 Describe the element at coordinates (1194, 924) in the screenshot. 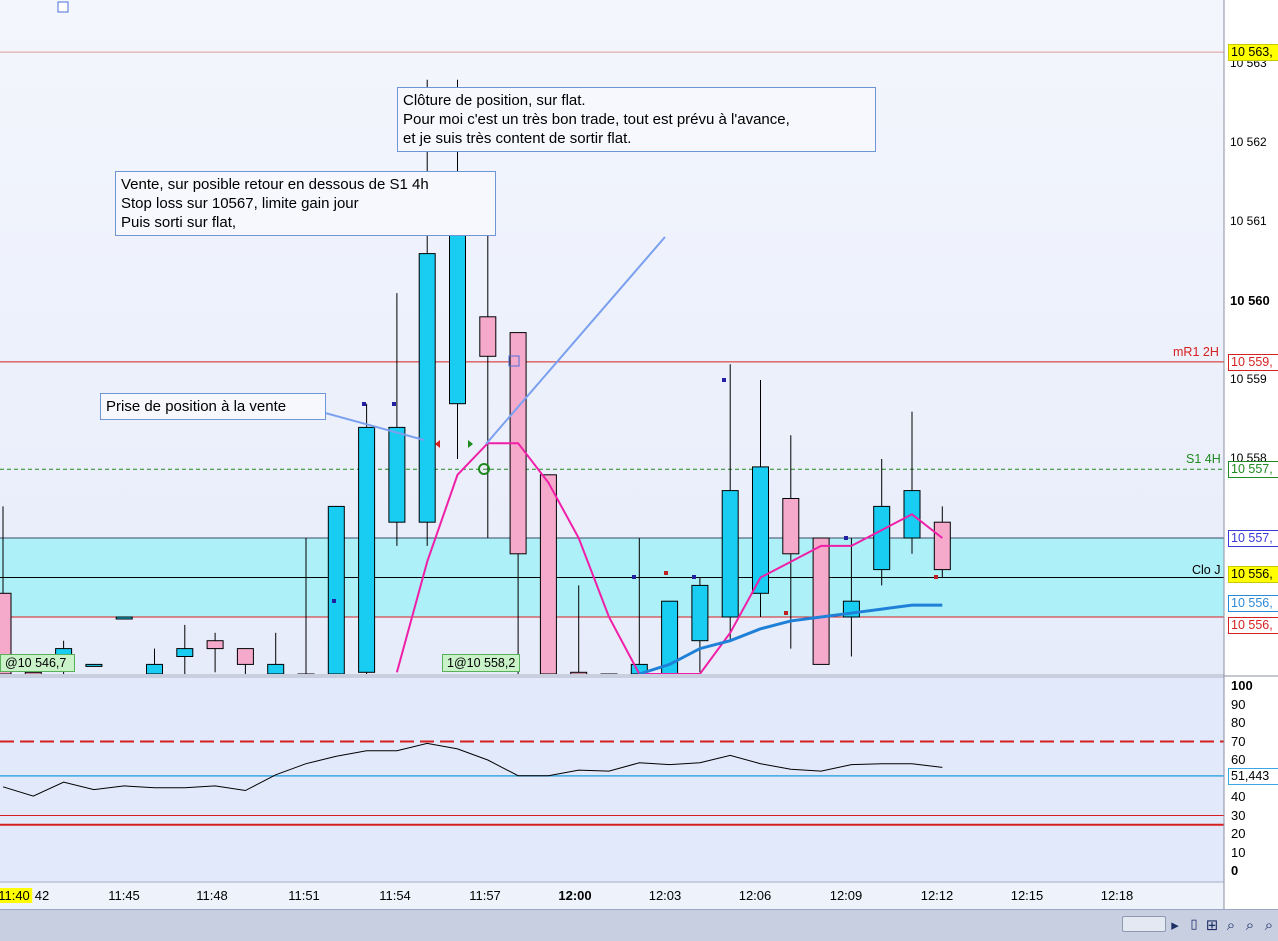

I see `page-icon: ▯` at that location.